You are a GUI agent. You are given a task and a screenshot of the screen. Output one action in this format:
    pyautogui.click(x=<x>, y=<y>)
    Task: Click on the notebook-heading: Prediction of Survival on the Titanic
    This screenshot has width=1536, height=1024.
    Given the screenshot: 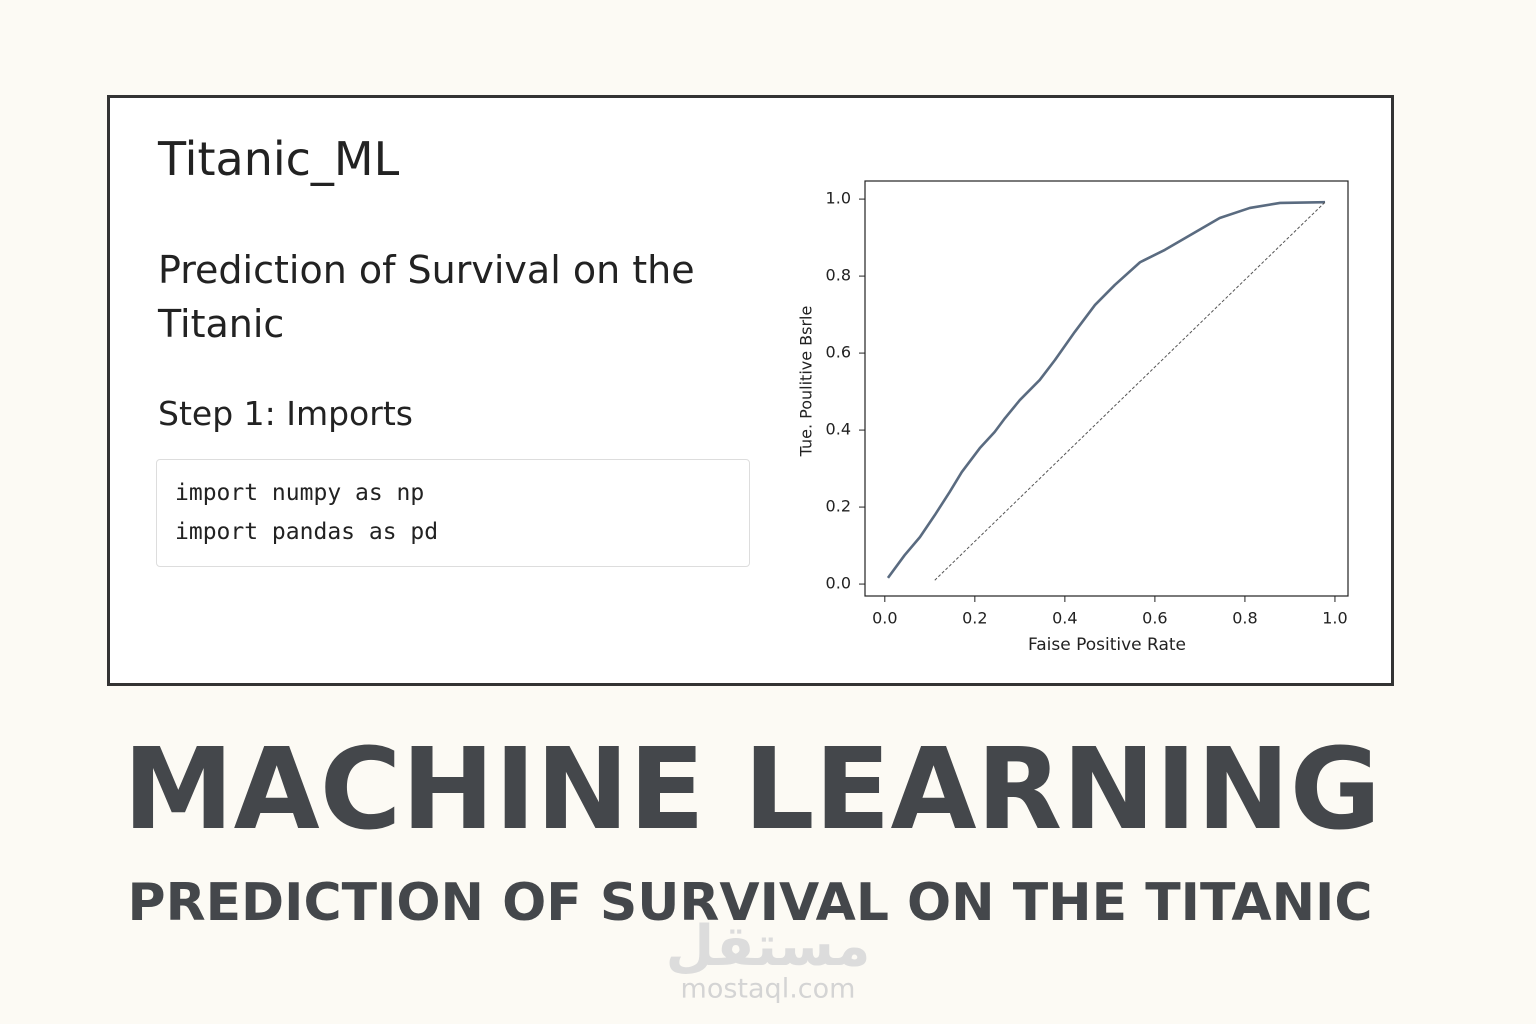 What is the action you would take?
    pyautogui.click(x=426, y=297)
    